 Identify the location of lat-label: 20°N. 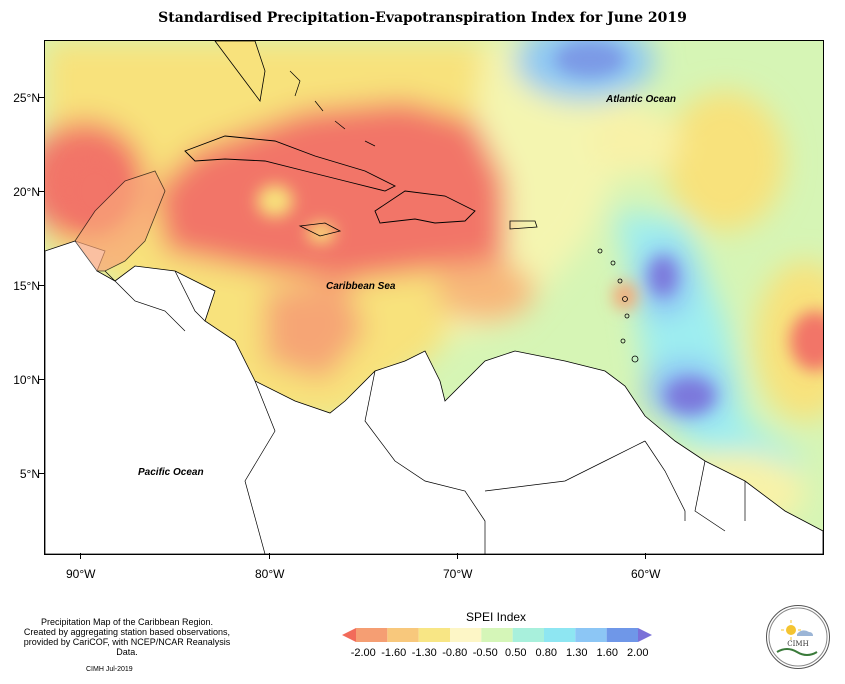
(26, 192).